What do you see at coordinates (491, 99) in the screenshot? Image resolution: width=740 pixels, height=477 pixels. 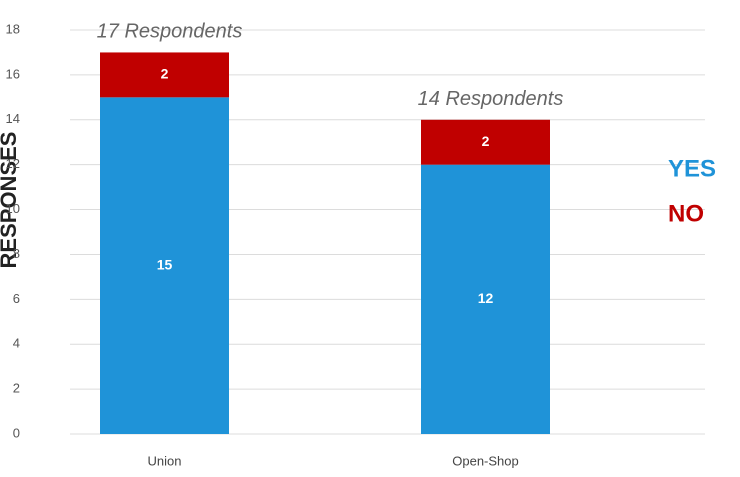 I see `annotation: 14 Respondents` at bounding box center [491, 99].